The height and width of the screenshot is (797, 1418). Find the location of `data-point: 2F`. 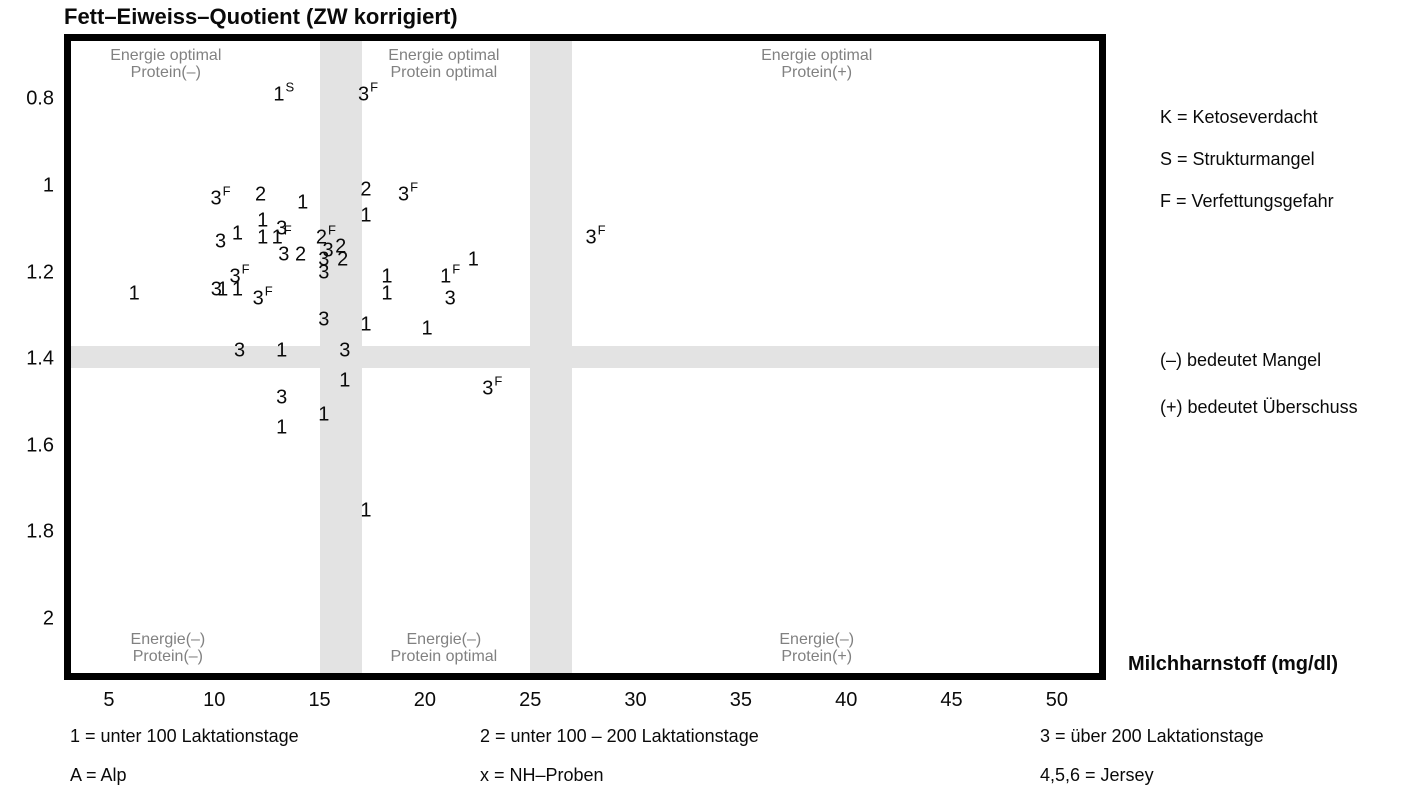

data-point: 2F is located at coordinates (325, 235).